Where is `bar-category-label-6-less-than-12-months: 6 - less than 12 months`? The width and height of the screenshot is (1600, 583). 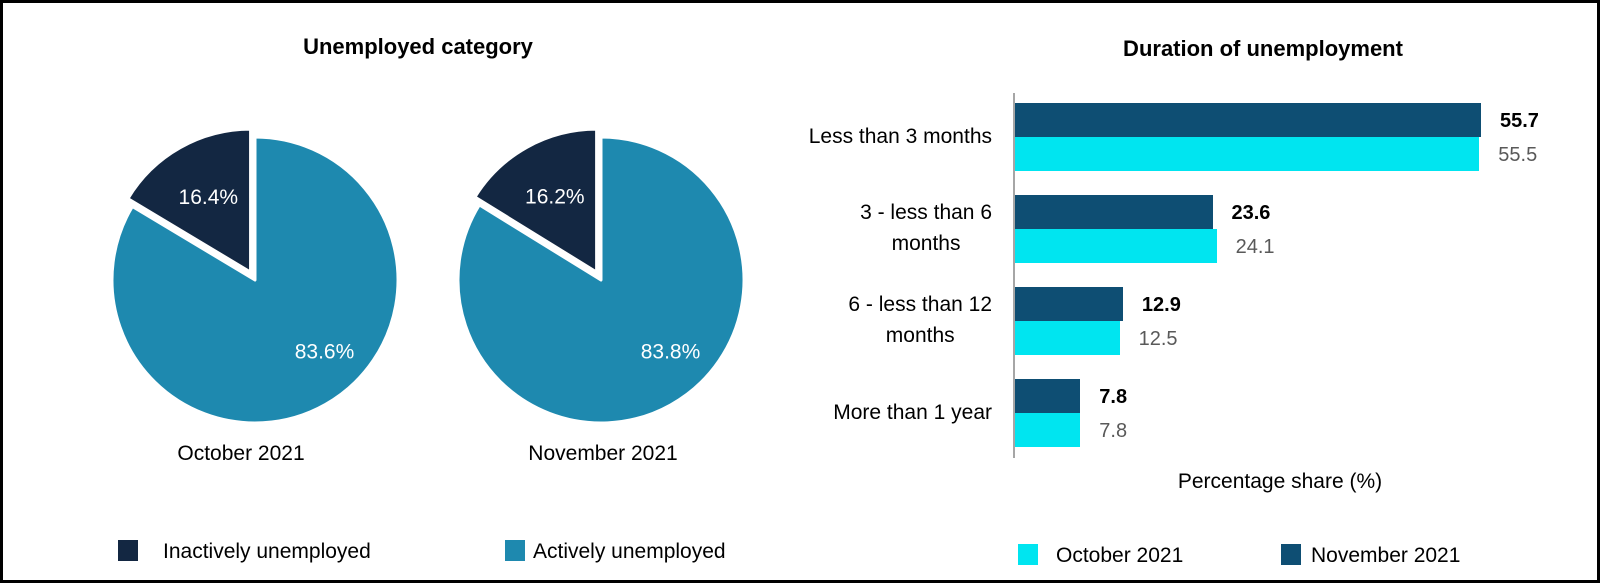
bar-category-label-6-less-than-12-months: 6 - less than 12 months is located at coordinates (920, 320).